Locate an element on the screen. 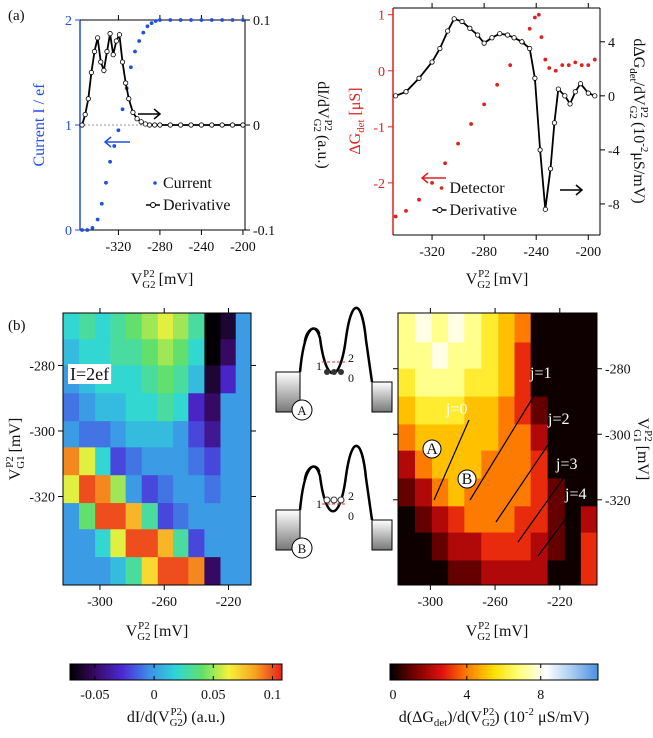  y2-tick-label: 0.1 is located at coordinates (262, 21).